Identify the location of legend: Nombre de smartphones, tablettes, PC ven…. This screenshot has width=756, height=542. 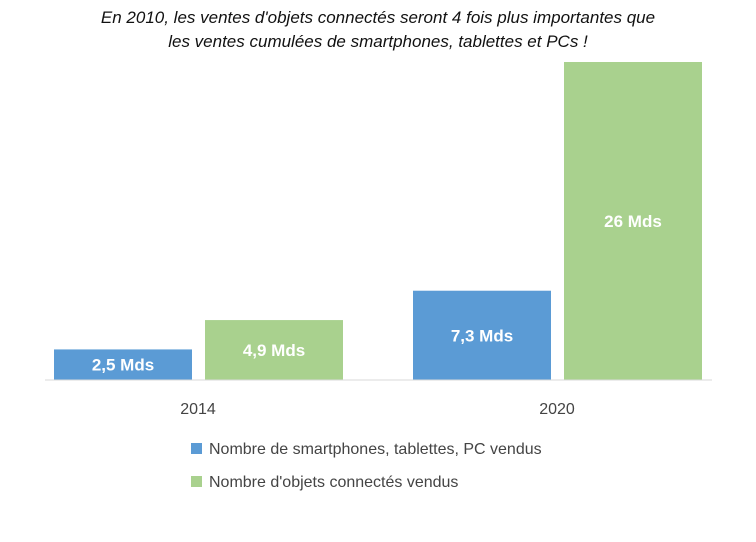
(366, 466).